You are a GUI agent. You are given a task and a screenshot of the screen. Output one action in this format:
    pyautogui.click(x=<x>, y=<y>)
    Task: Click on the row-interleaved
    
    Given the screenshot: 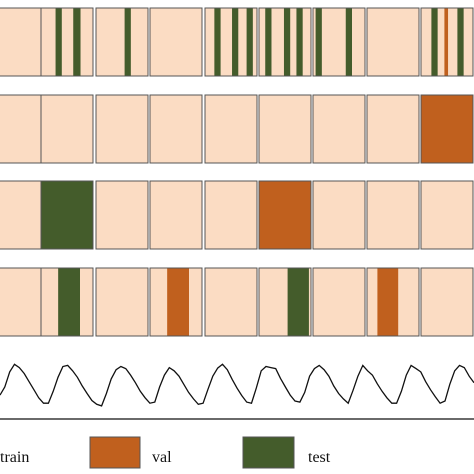 What is the action you would take?
    pyautogui.click(x=237, y=302)
    